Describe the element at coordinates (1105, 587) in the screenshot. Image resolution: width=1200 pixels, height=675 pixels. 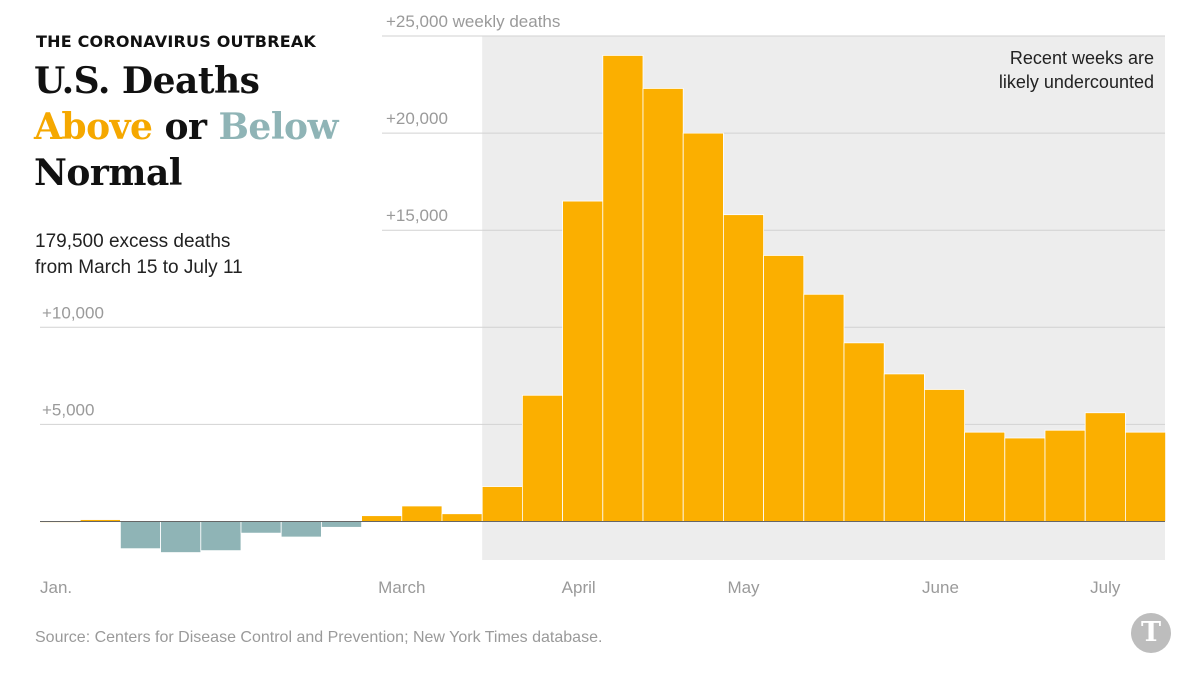
I see `x-tick-label: July` at that location.